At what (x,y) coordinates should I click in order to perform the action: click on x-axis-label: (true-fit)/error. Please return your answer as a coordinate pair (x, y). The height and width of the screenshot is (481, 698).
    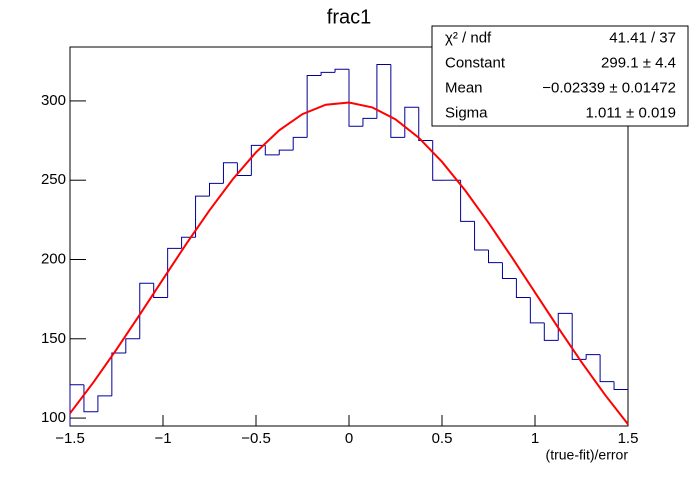
    Looking at the image, I should click on (587, 455).